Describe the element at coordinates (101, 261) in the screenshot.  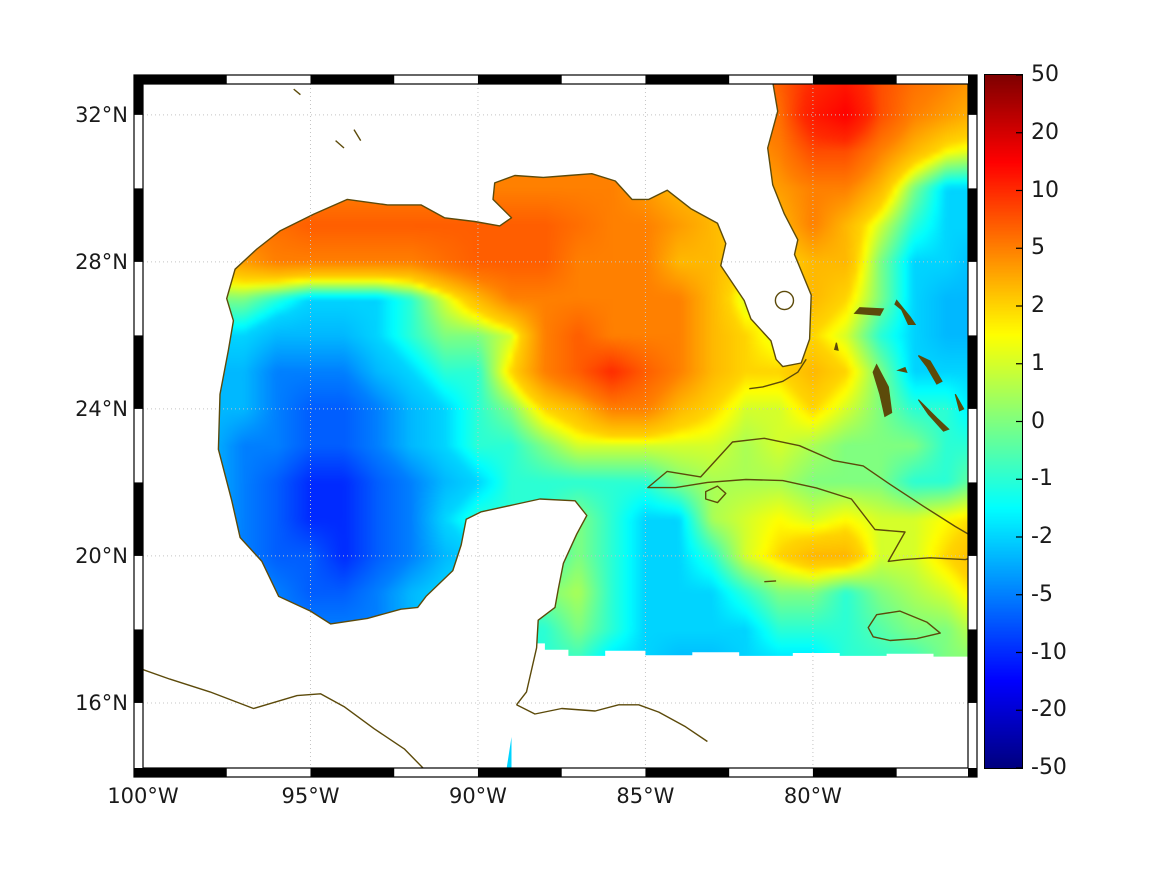
I see `y-tick-label: 28°N` at that location.